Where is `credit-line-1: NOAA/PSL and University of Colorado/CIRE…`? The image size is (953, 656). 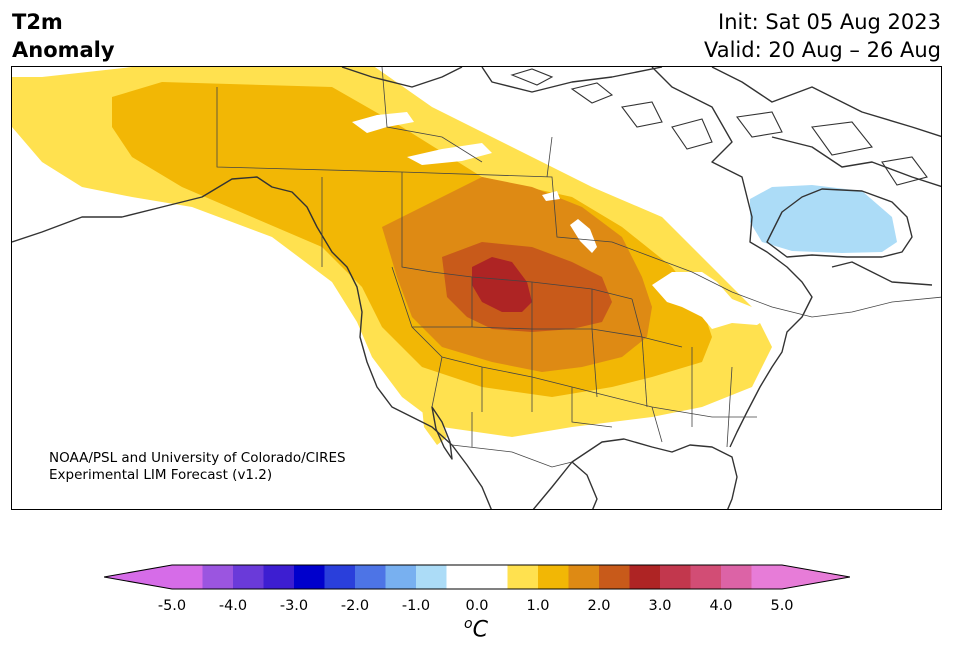 credit-line-1: NOAA/PSL and University of Colorado/CIRE… is located at coordinates (197, 458).